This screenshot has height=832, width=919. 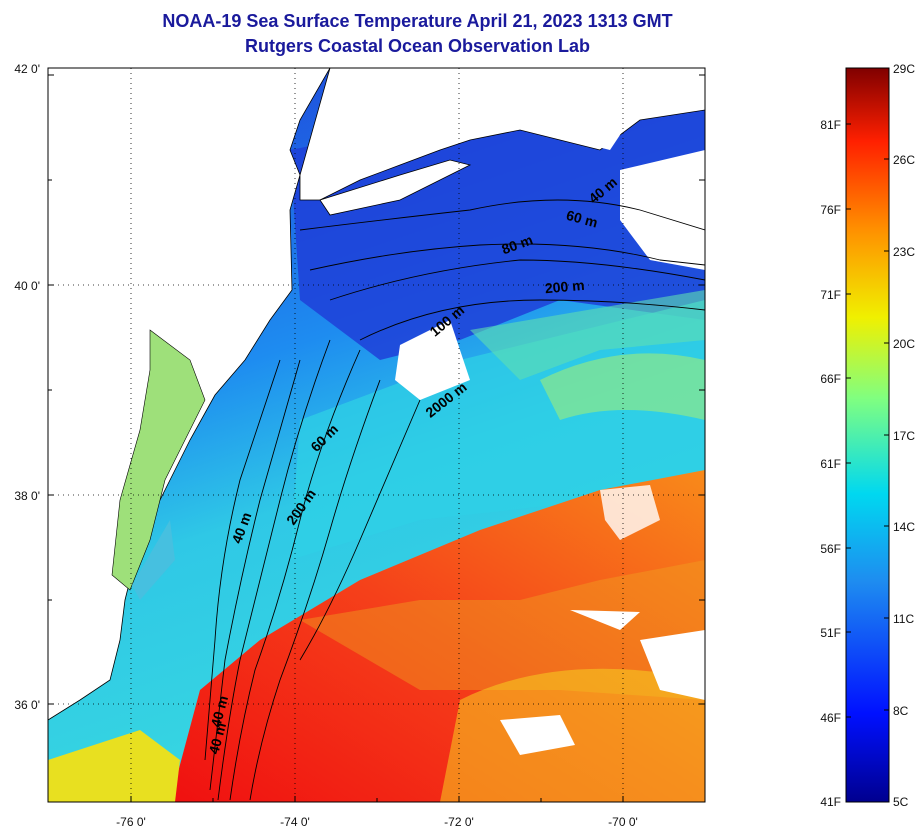 What do you see at coordinates (904, 344) in the screenshot?
I see `colorbar-celsius-label: 20C` at bounding box center [904, 344].